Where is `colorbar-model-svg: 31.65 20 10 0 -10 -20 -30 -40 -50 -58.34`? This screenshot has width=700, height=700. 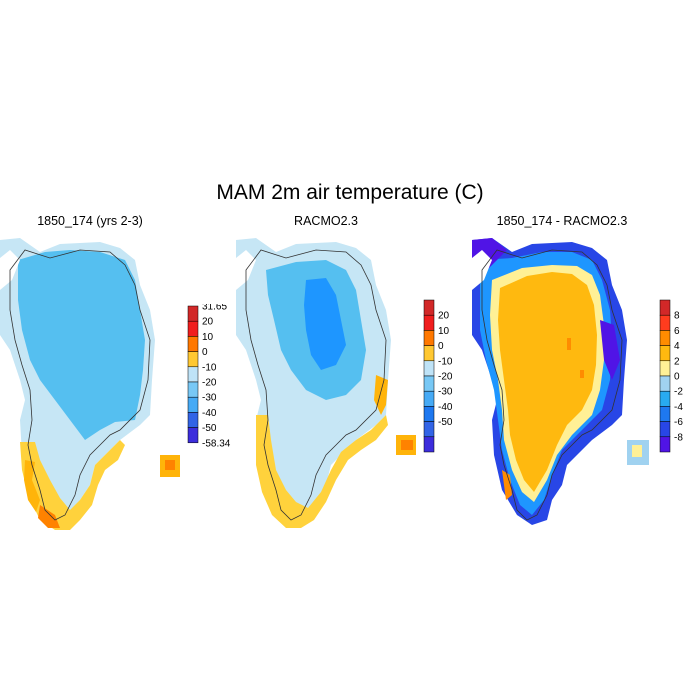
colorbar-model-svg: 31.65 20 10 0 -10 -20 -30 -40 -50 -58.34 is located at coordinates (209, 375).